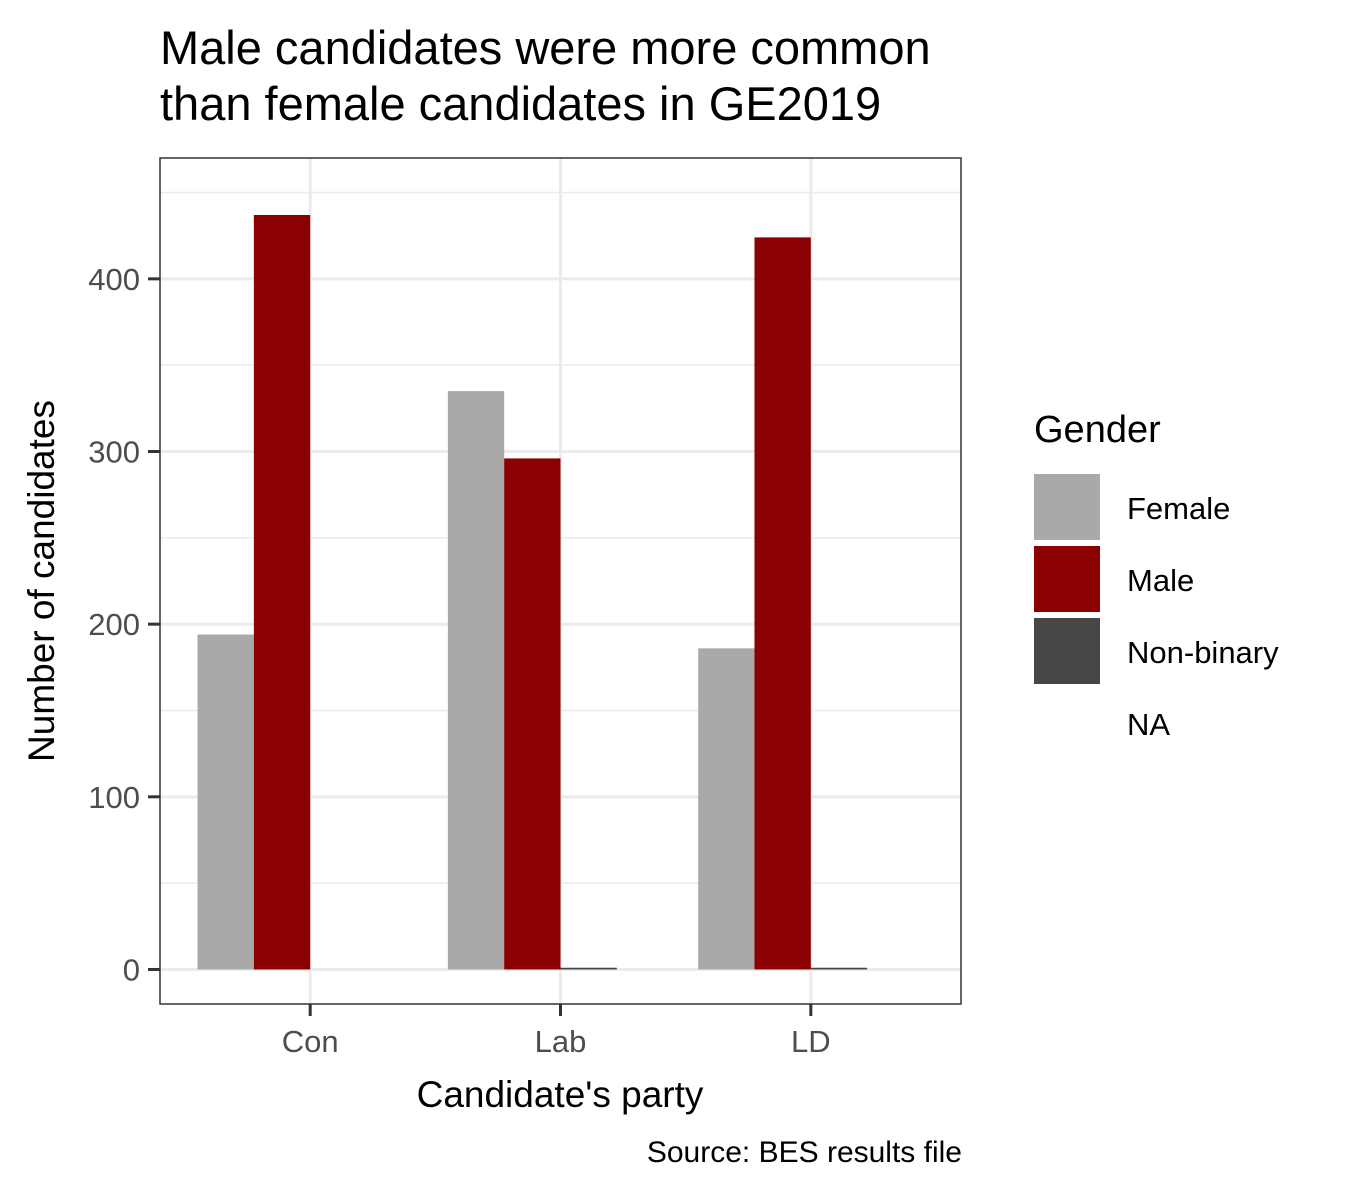 This screenshot has height=1200, width=1350. Describe the element at coordinates (1097, 430) in the screenshot. I see `legend-title: Gender` at that location.